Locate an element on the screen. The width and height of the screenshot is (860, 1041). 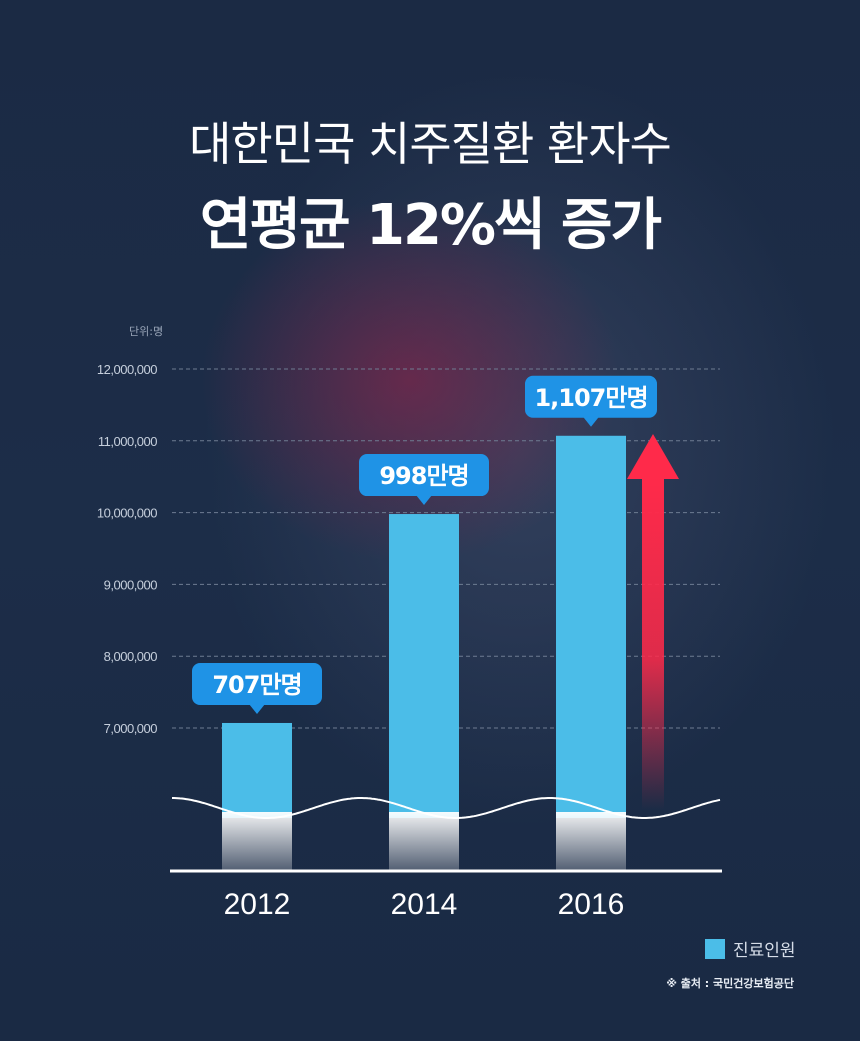
callout-text: 1,107만명 is located at coordinates (590, 398).